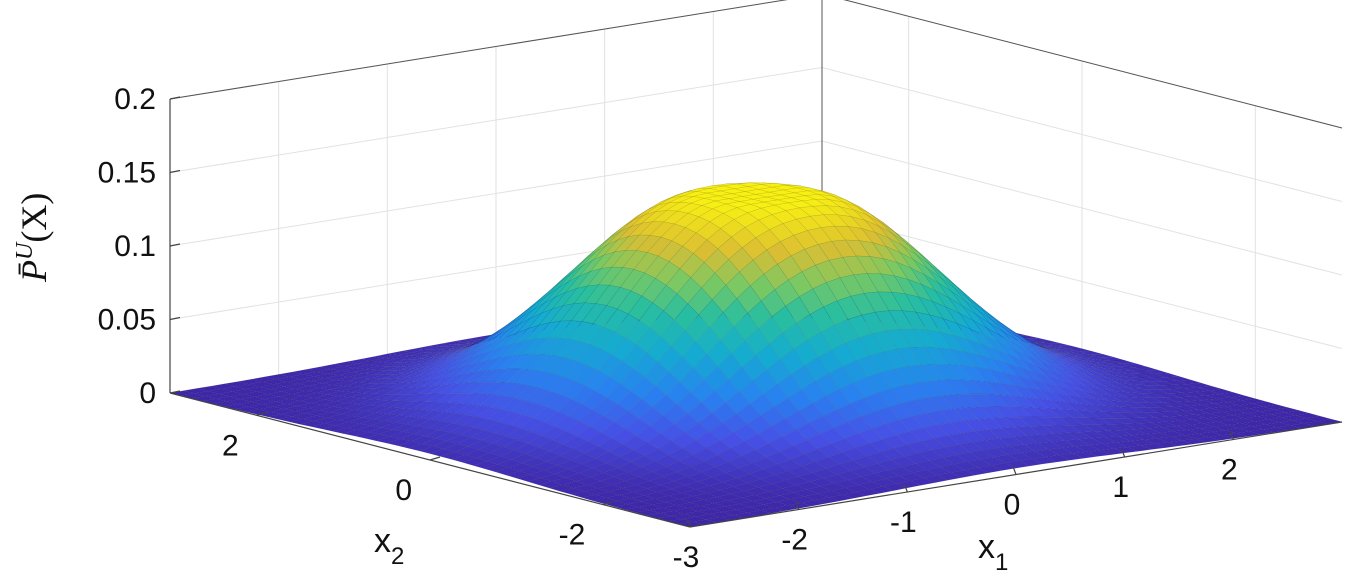  Describe the element at coordinates (382, 541) in the screenshot. I see `x2-axis-label-base: x` at that location.